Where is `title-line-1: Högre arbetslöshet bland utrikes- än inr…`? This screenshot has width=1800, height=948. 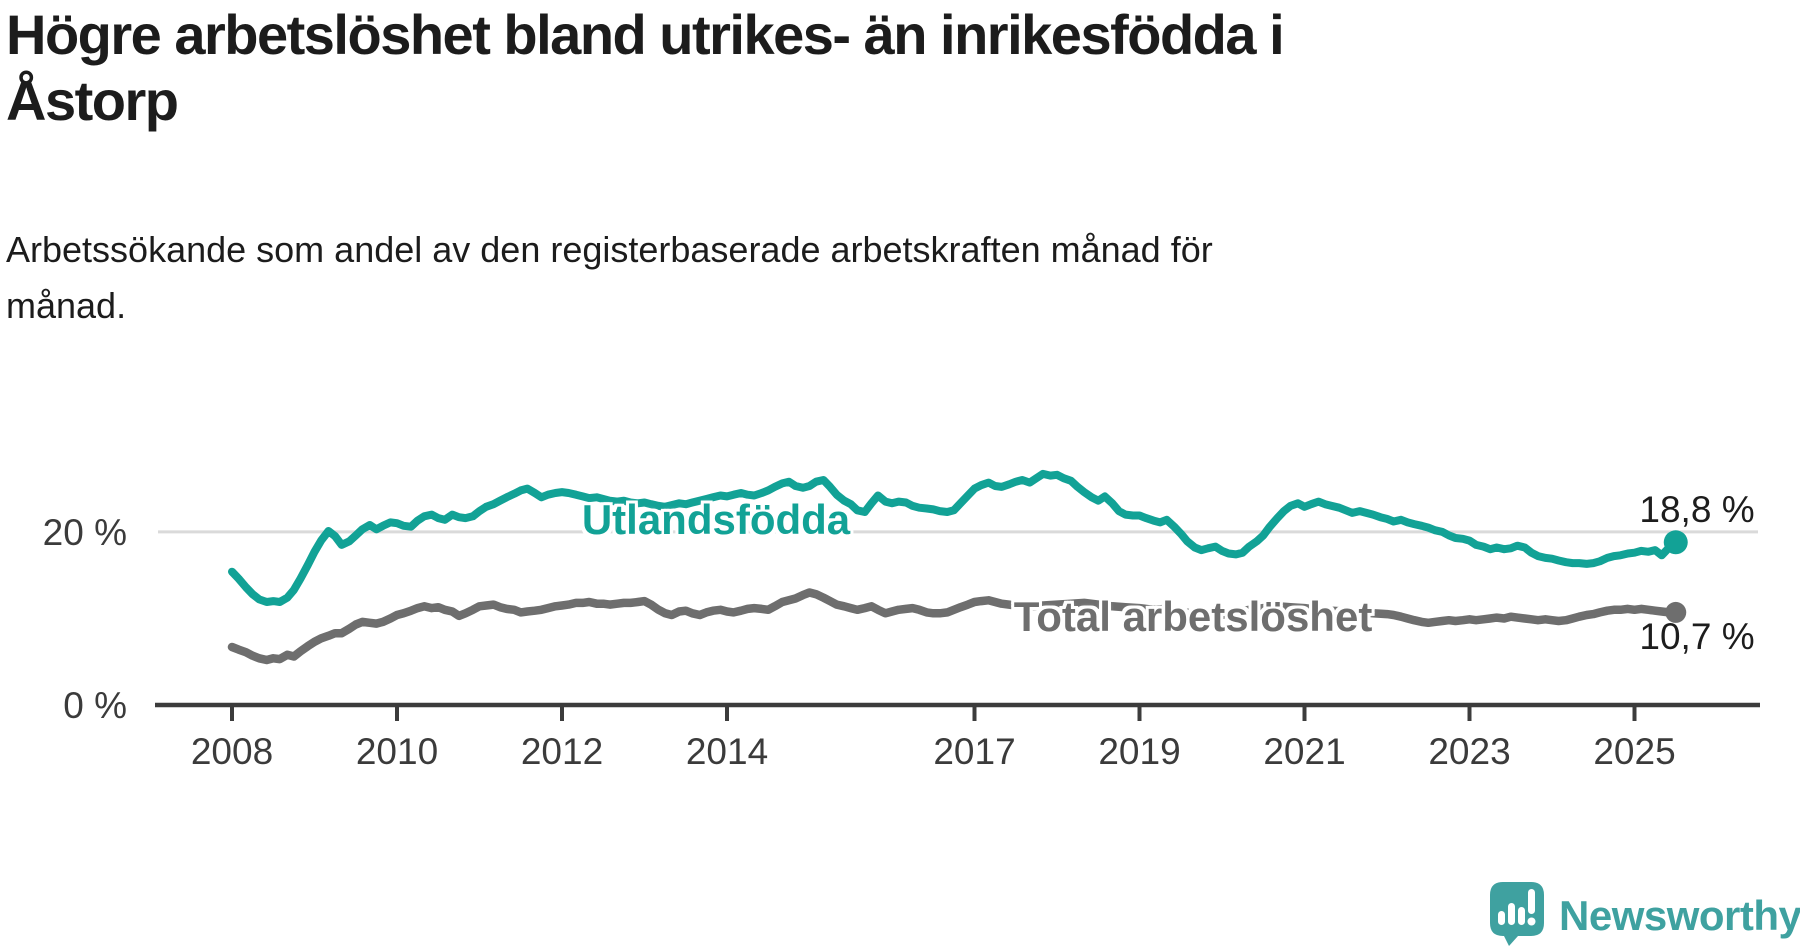 title-line-1: Högre arbetslöshet bland utrikes- än inr… is located at coordinates (645, 34).